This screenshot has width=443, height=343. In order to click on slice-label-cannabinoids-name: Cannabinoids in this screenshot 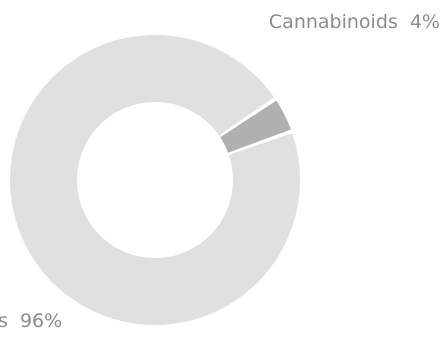, I will do `click(333, 22)`.